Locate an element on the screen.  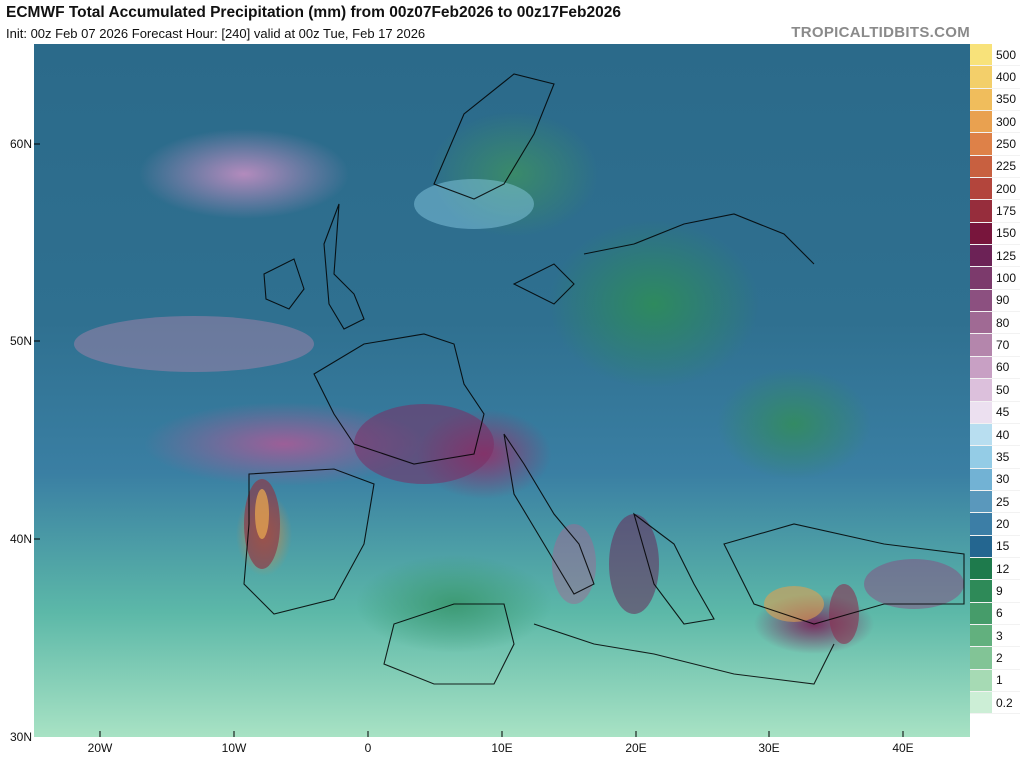
colorbar-label: 500 is located at coordinates (1006, 54).